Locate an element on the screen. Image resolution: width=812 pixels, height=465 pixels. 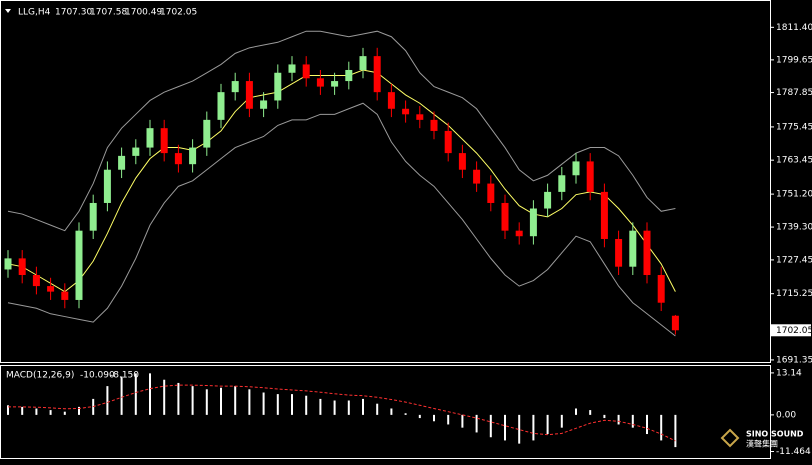
watermark-sub: 漢聲集團 is located at coordinates (762, 444).